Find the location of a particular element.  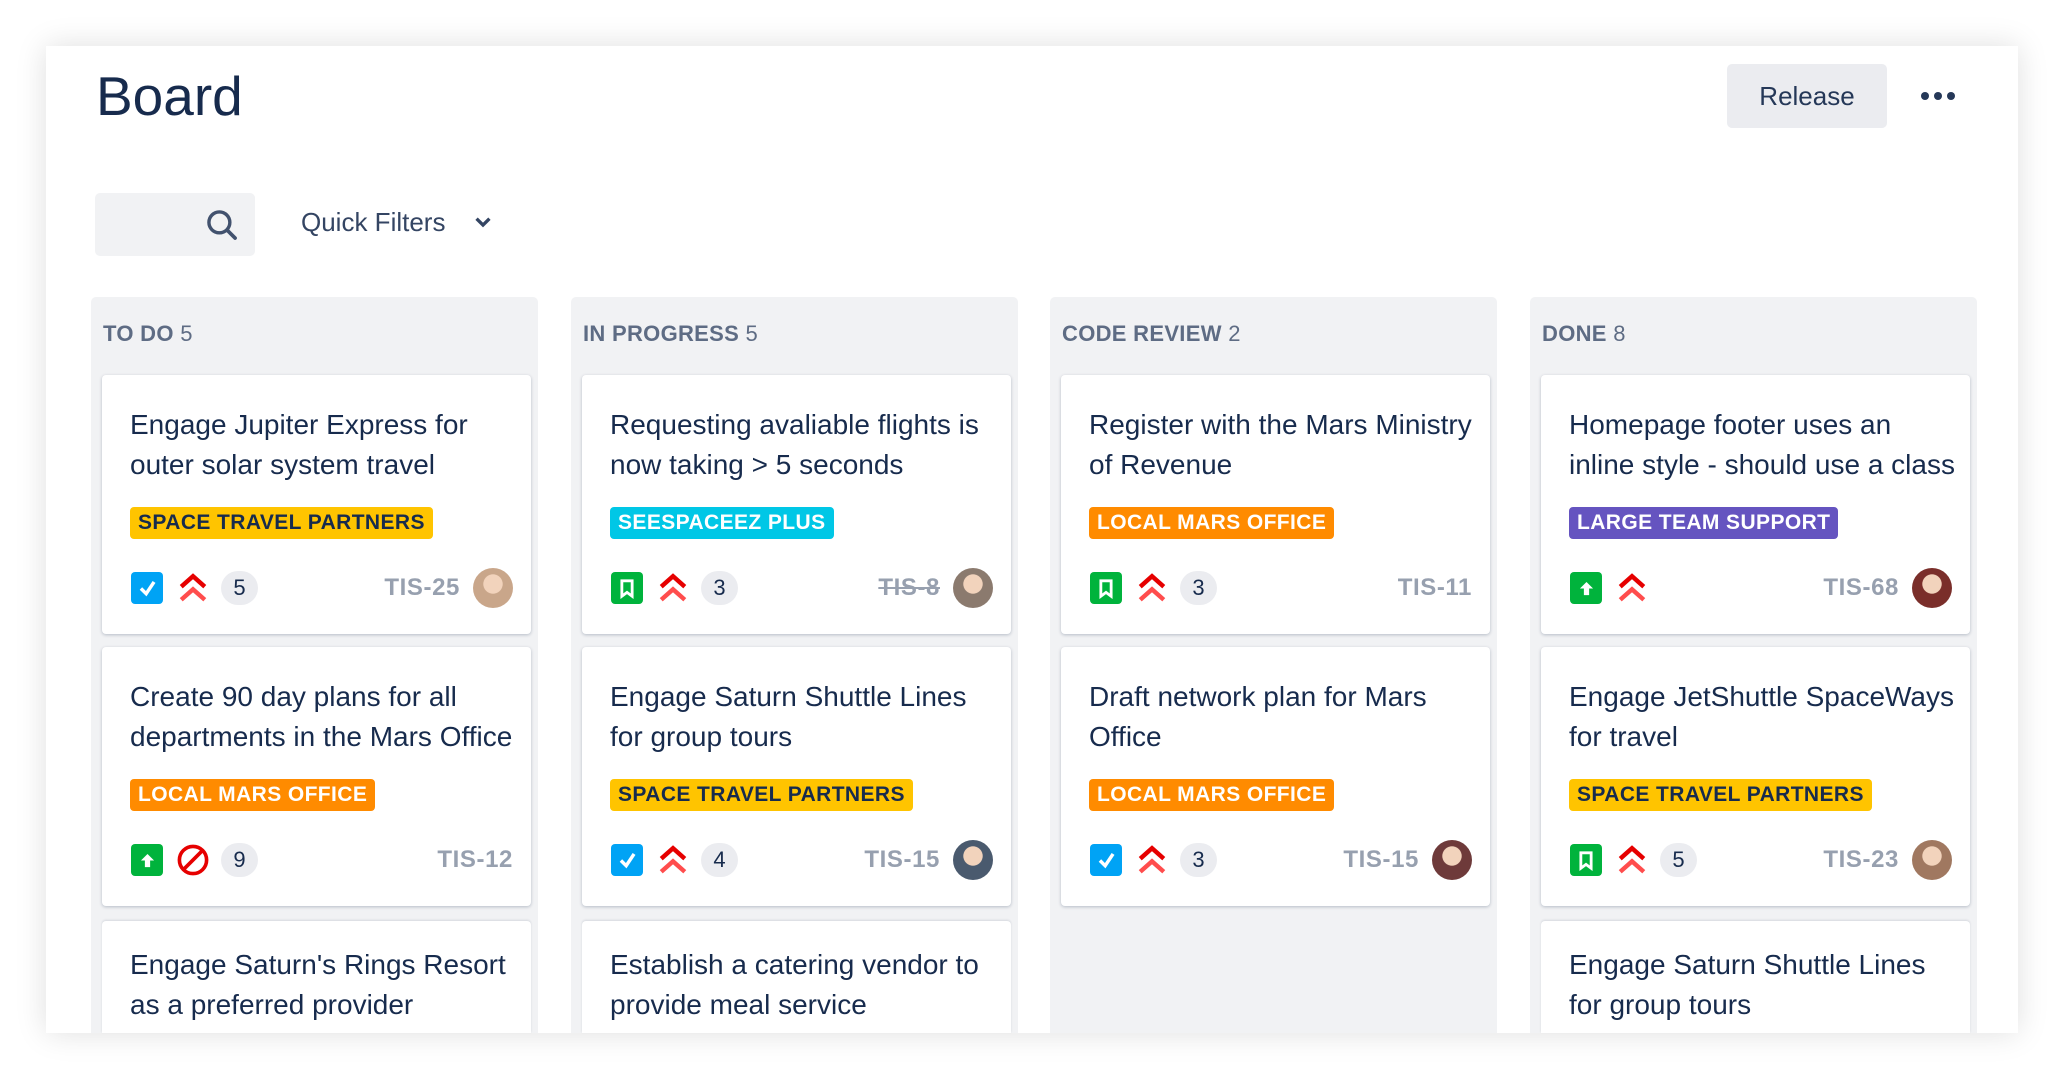

ellipsis-icon is located at coordinates (1938, 96).